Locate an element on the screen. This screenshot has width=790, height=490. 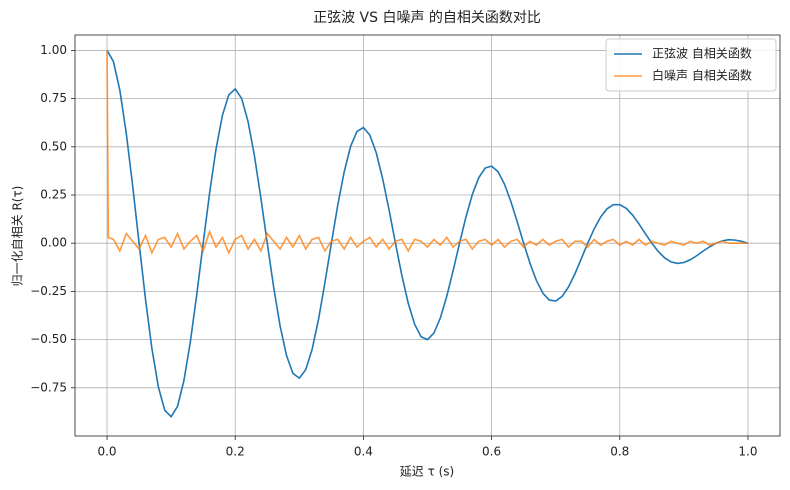
y-tick-label: −0.75 is located at coordinates (48, 387).